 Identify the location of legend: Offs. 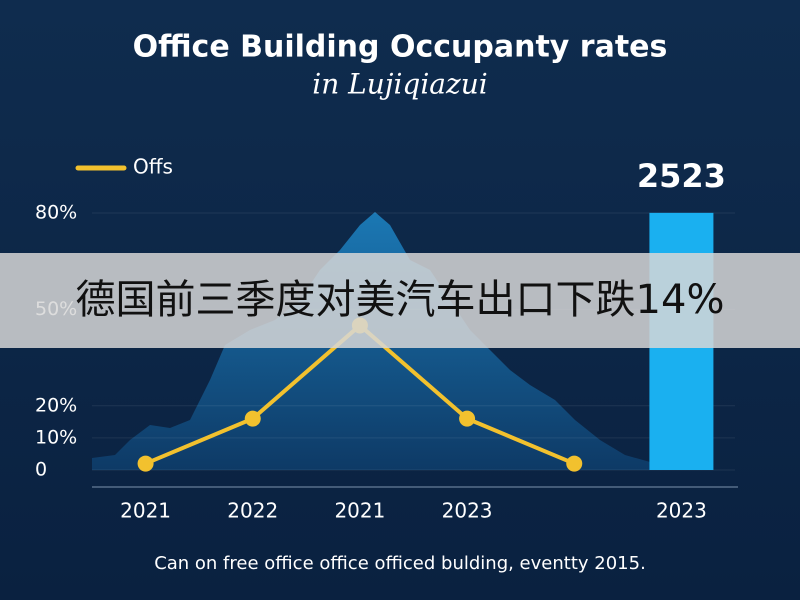
(124, 167).